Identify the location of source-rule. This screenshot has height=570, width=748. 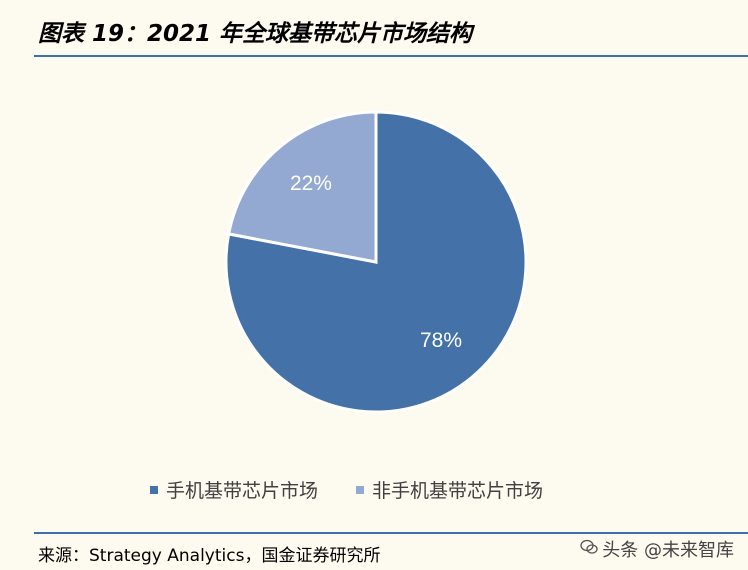
(391, 533).